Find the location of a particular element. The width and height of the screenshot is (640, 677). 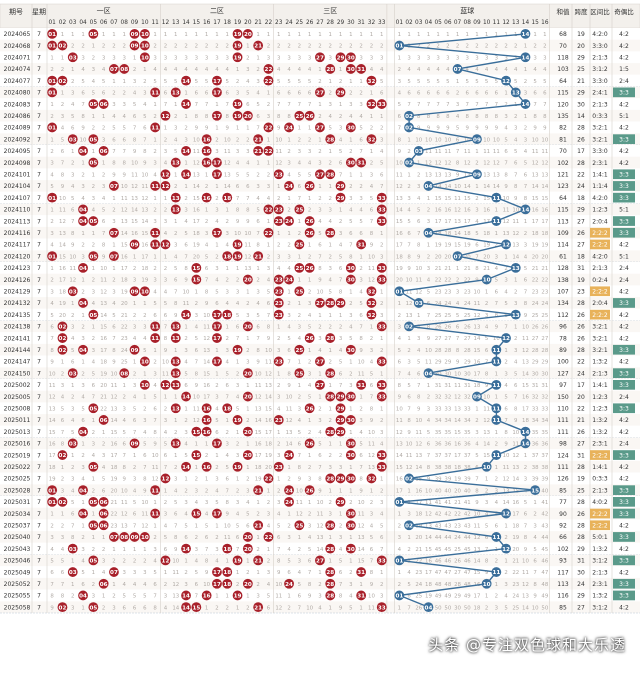

blue-missing-count: 39 is located at coordinates (535, 480).